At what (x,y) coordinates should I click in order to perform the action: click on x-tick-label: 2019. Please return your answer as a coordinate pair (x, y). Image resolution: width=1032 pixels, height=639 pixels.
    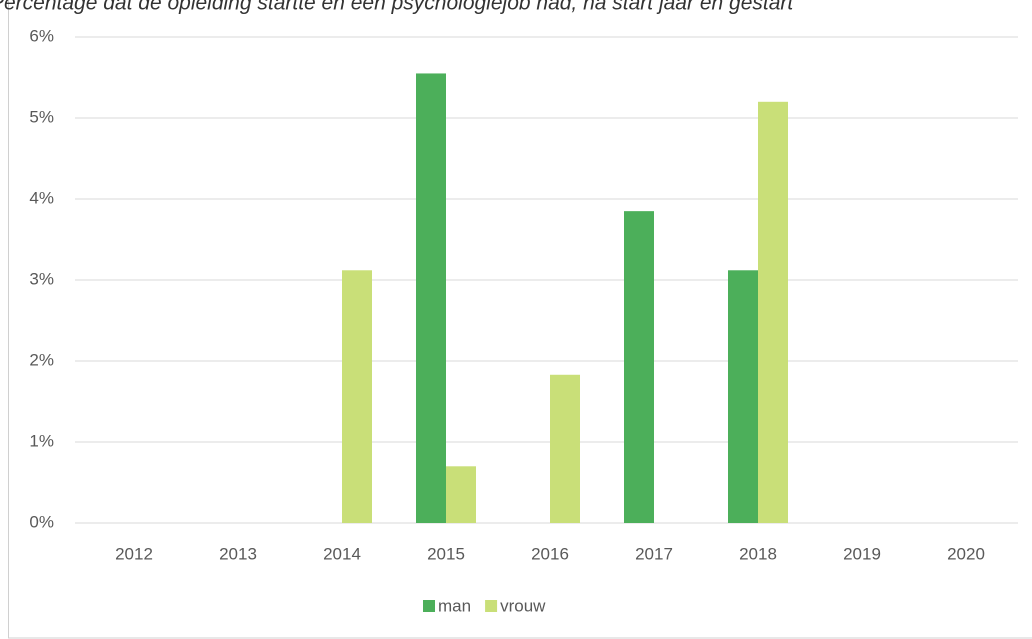
    Looking at the image, I should click on (862, 553).